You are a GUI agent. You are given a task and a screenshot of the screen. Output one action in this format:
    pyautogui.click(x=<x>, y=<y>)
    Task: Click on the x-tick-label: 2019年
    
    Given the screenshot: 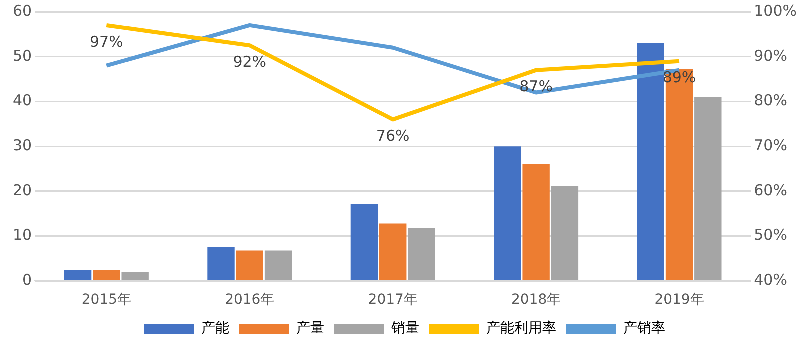 What is the action you would take?
    pyautogui.click(x=679, y=300)
    